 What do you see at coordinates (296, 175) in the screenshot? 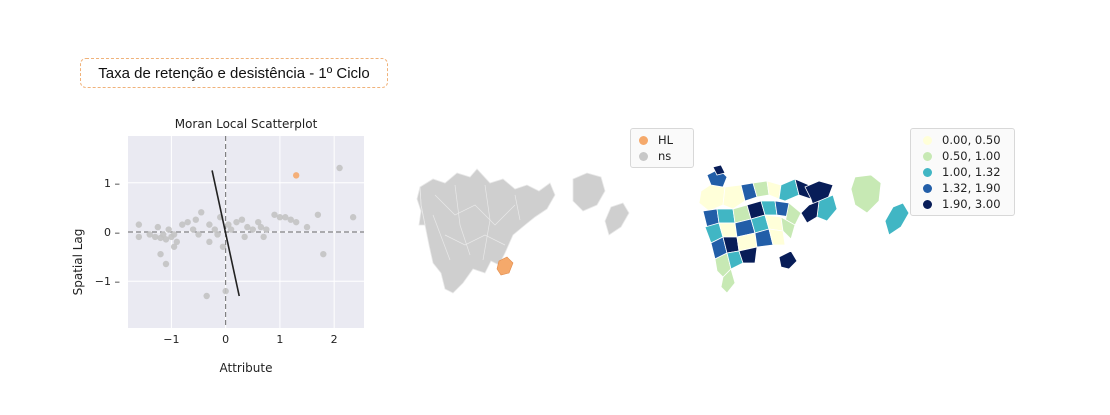
I see `data-point-HL` at bounding box center [296, 175].